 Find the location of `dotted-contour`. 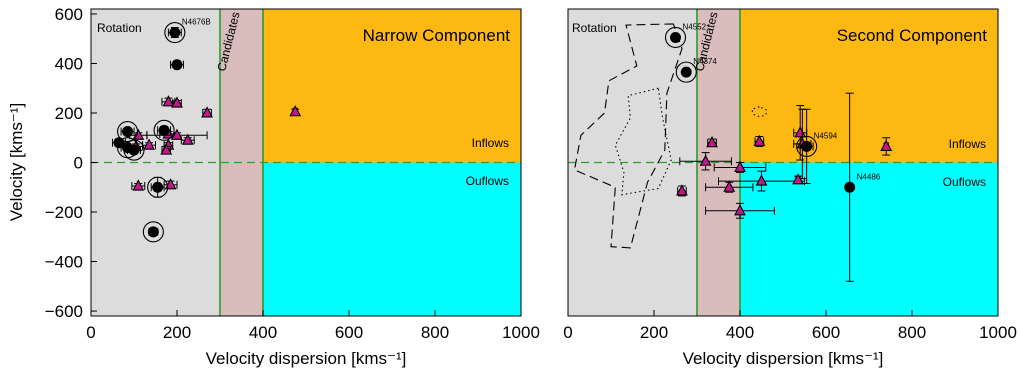

dotted-contour is located at coordinates (643, 141).